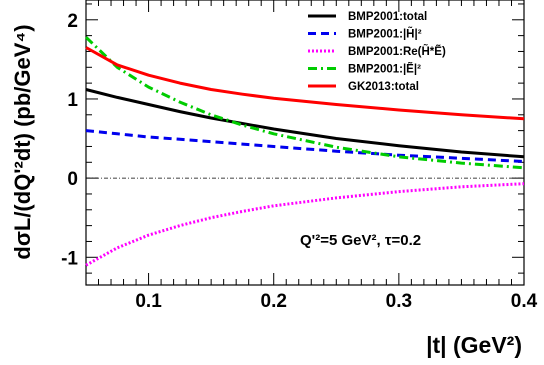 This screenshot has width=544, height=365. I want to click on annotation: Q'²=5 GeV², τ=0.2, so click(360, 240).